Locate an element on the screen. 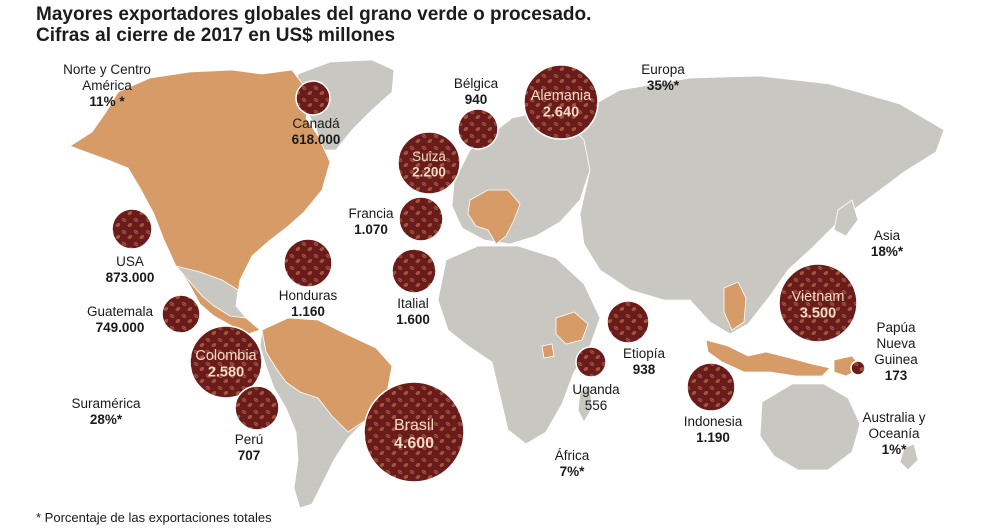 The height and width of the screenshot is (530, 1000). bubble-canada is located at coordinates (313, 98).